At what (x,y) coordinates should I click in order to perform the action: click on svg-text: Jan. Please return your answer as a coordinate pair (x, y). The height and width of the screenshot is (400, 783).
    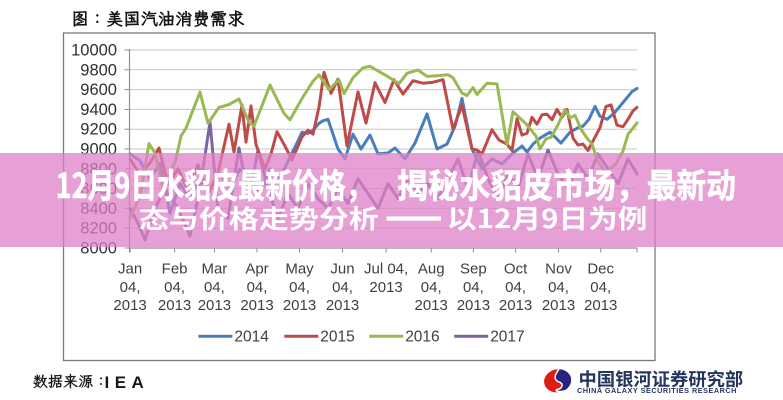
    Looking at the image, I should click on (130, 269).